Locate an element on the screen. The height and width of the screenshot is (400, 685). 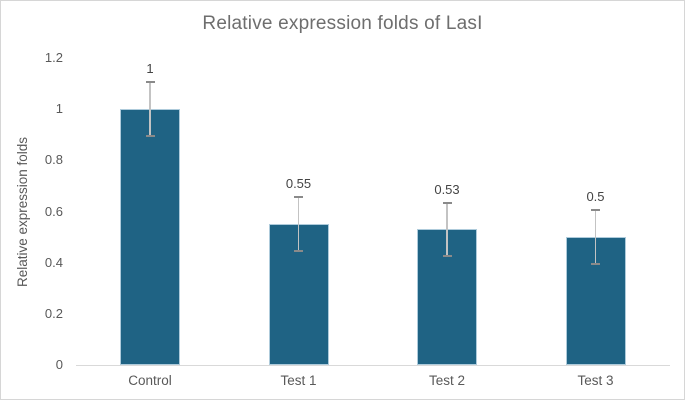
y-tick-label: 0 is located at coordinates (59, 364).